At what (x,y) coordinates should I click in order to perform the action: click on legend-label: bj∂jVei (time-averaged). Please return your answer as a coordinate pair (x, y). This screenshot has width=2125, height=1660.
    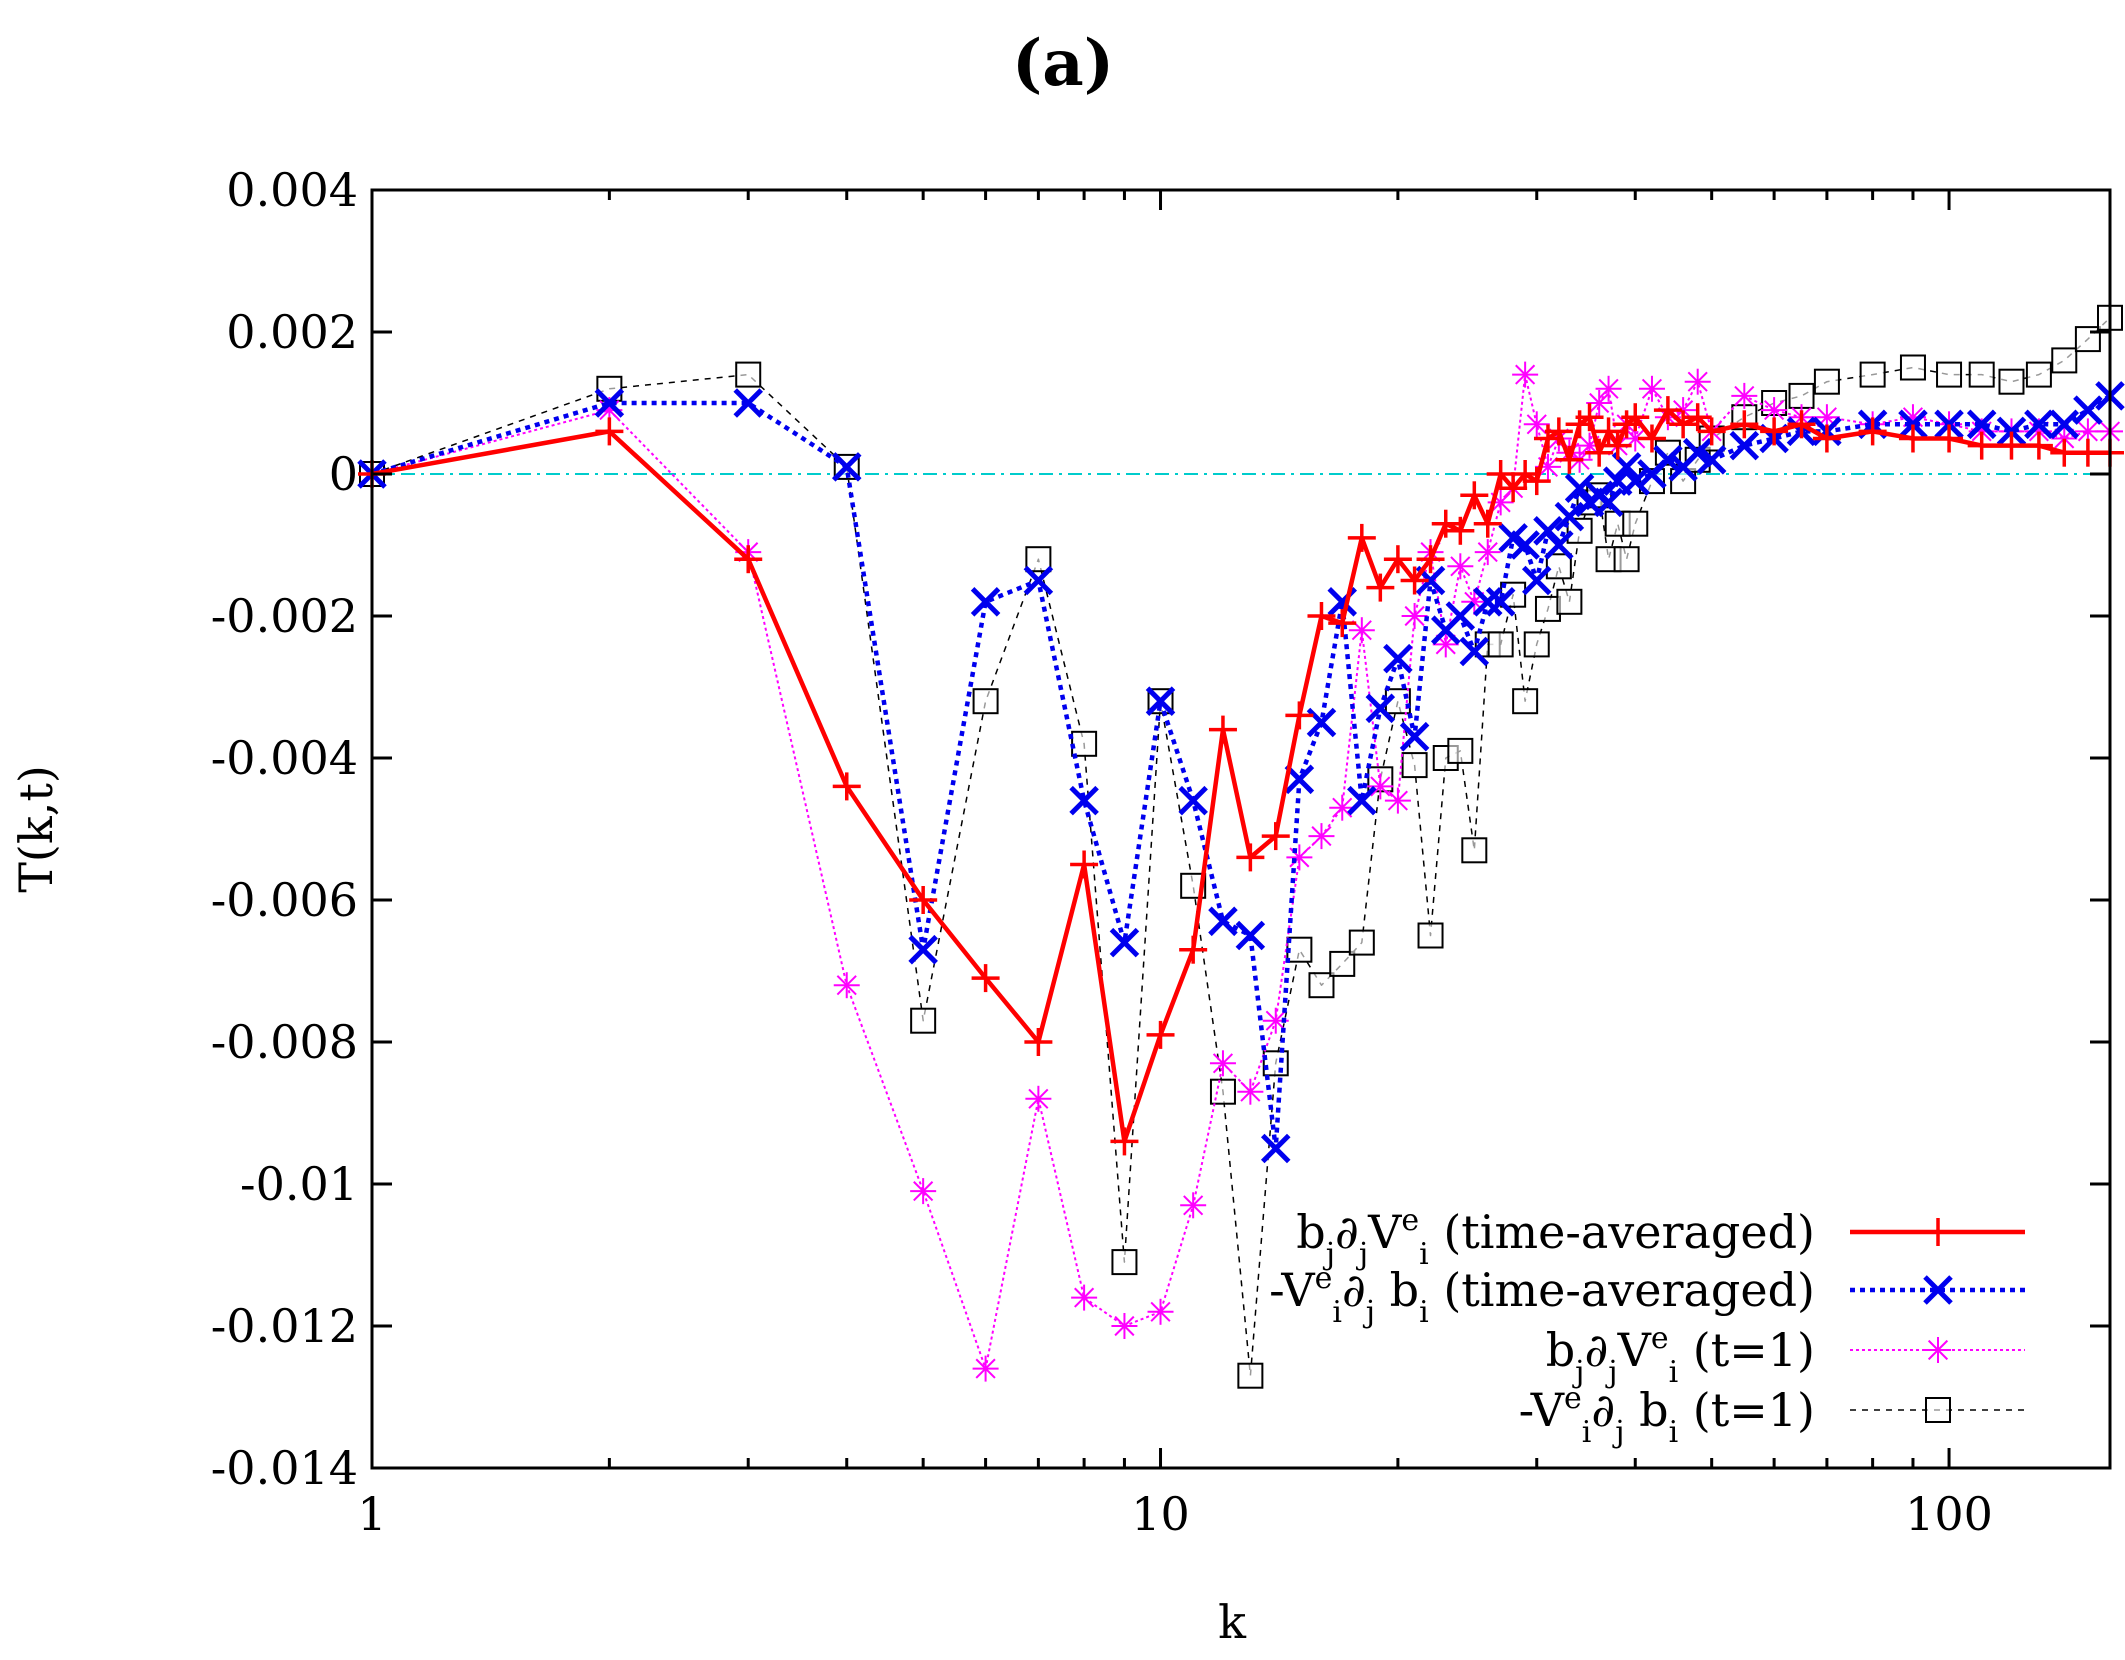
    Looking at the image, I should click on (1555, 1237).